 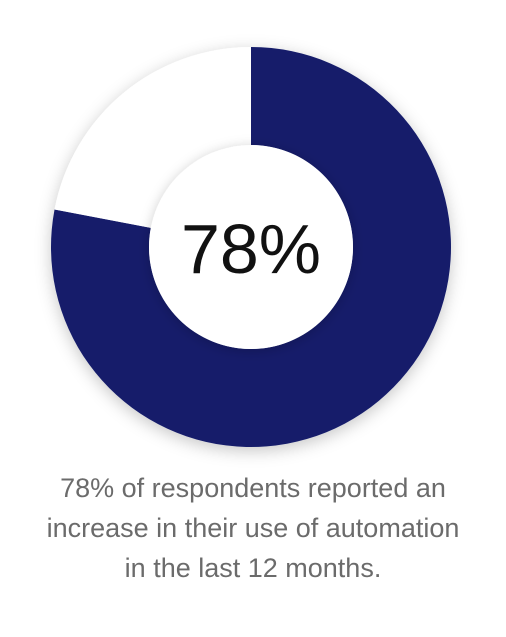 I want to click on caption-line-3: in the last 12 months., so click(x=253, y=568).